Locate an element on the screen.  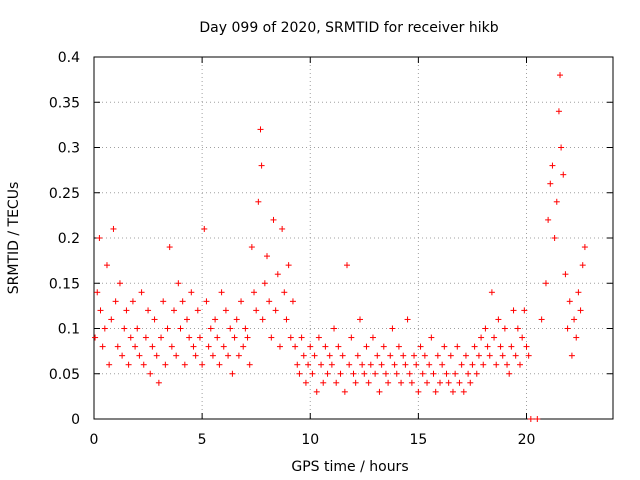
y-tick-label: 0.25 is located at coordinates (64, 194).